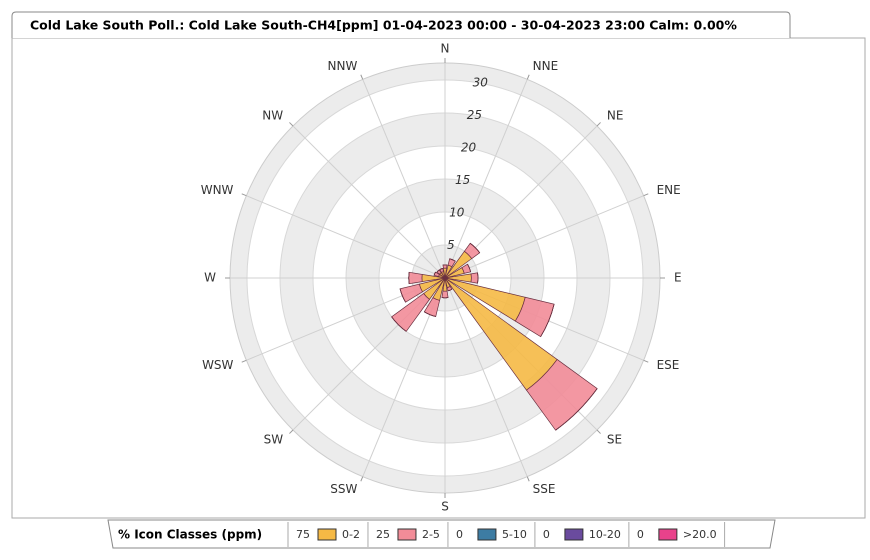 The image size is (870, 560). I want to click on legend-label: >20.0, so click(700, 534).